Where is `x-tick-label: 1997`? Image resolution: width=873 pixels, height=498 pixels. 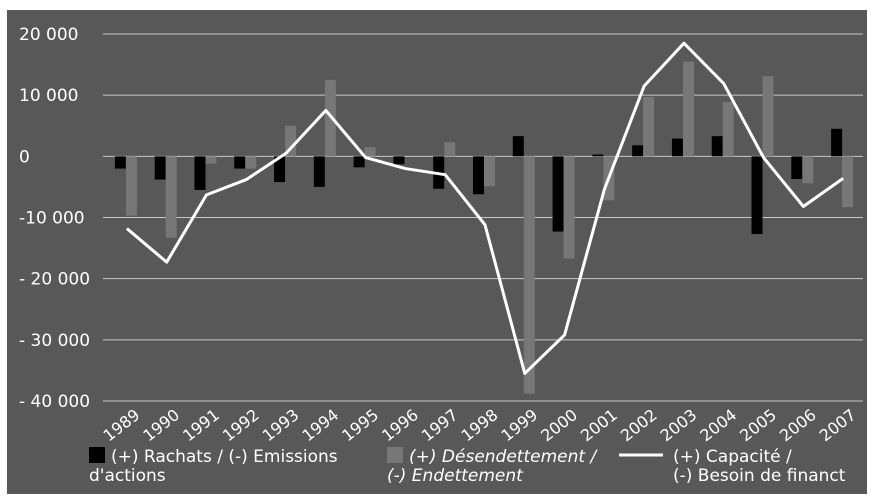
x-tick-label: 1997 is located at coordinates (440, 425).